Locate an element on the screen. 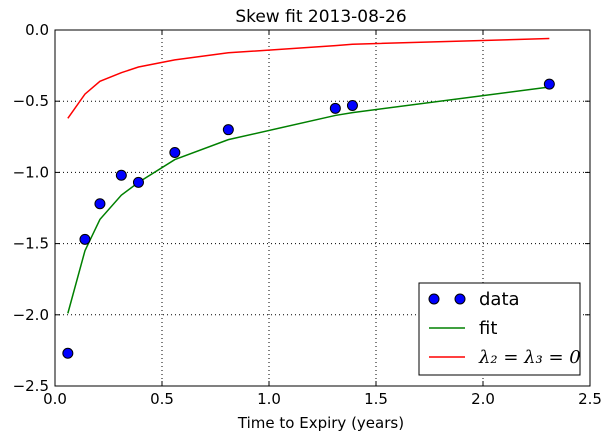 The image size is (604, 434). x-tick-label: 1.0 is located at coordinates (269, 399).